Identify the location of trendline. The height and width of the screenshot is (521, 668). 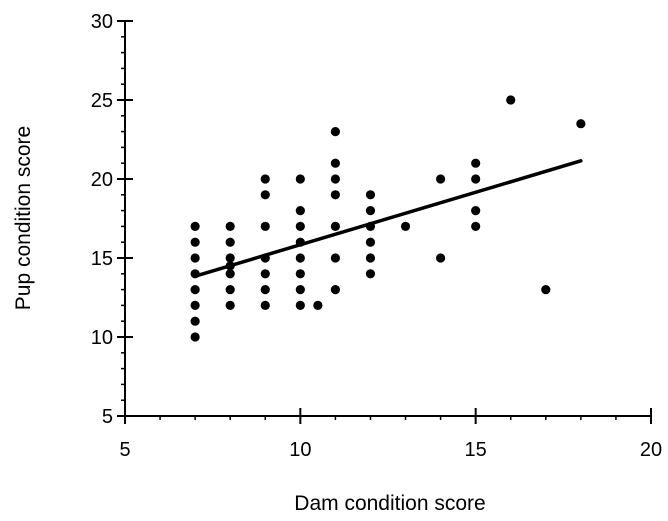
(388, 218).